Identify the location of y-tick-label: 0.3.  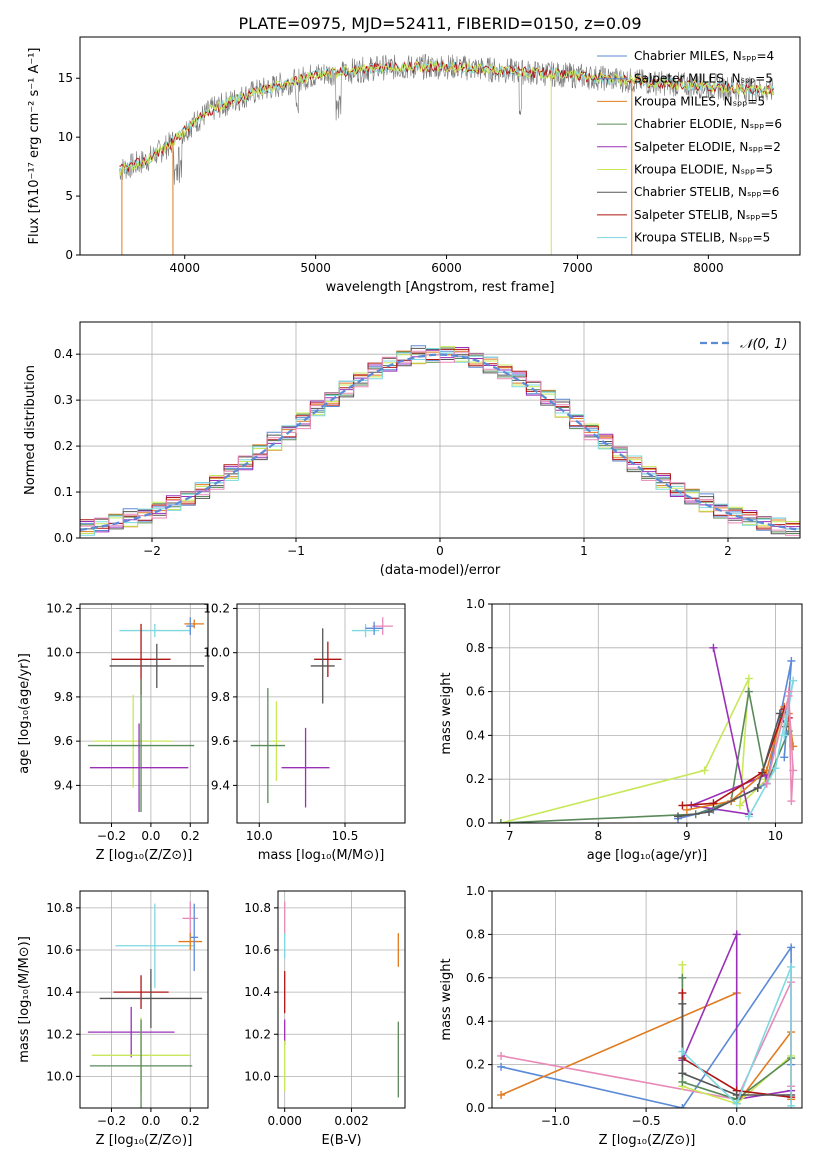
(63, 400).